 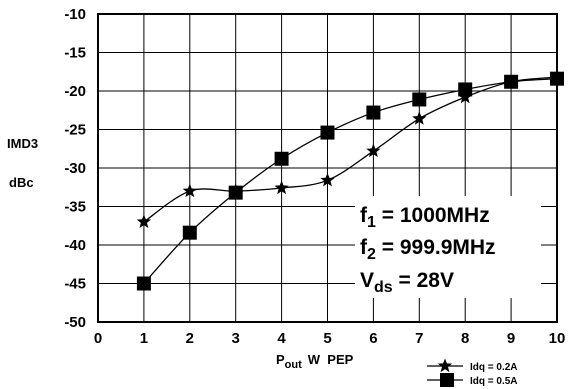 I want to click on x-tick-label: 2, so click(x=190, y=338).